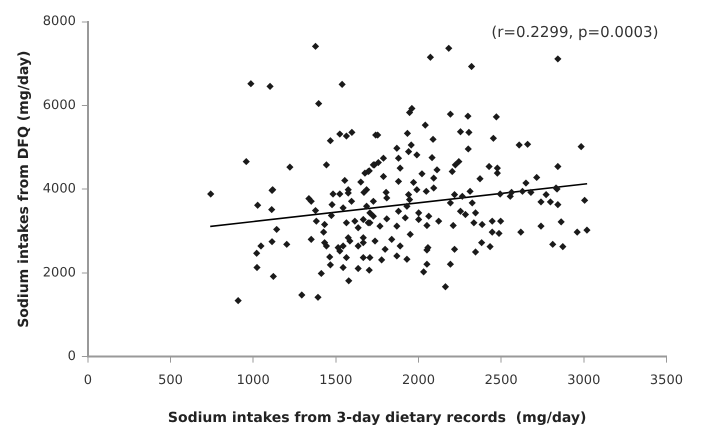  I want to click on y-tick-label: 4000, so click(59, 189).